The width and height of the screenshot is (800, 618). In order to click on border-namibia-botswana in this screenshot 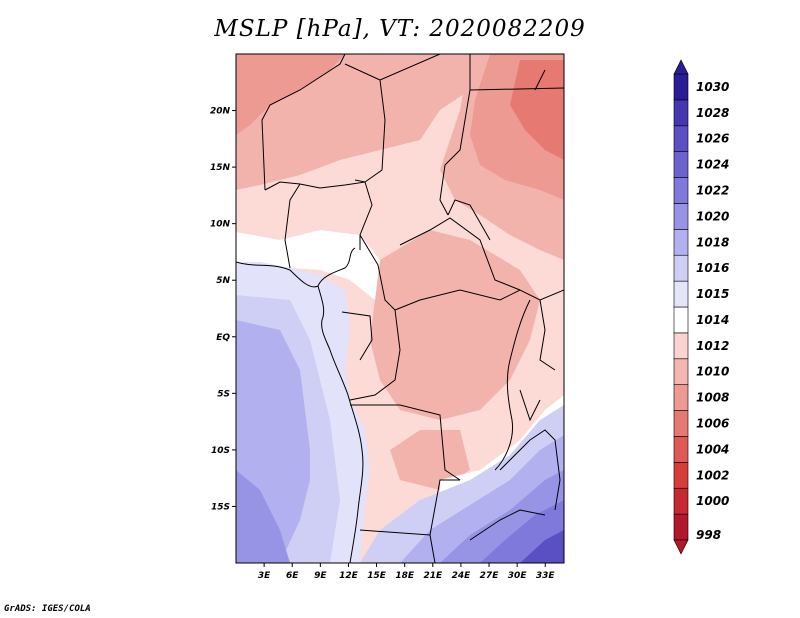, I will do `click(432, 548)`.